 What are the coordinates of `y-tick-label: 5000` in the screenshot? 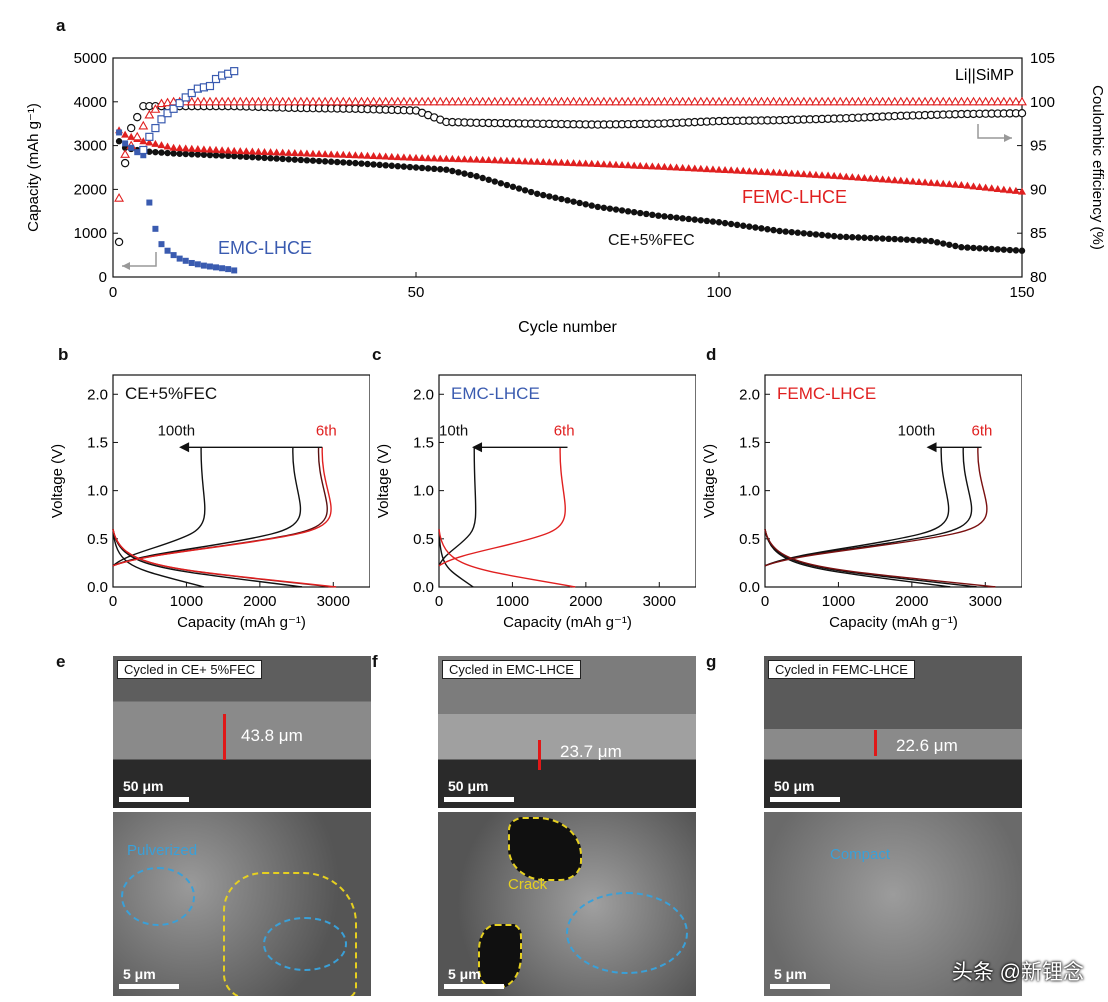 It's located at (90, 58).